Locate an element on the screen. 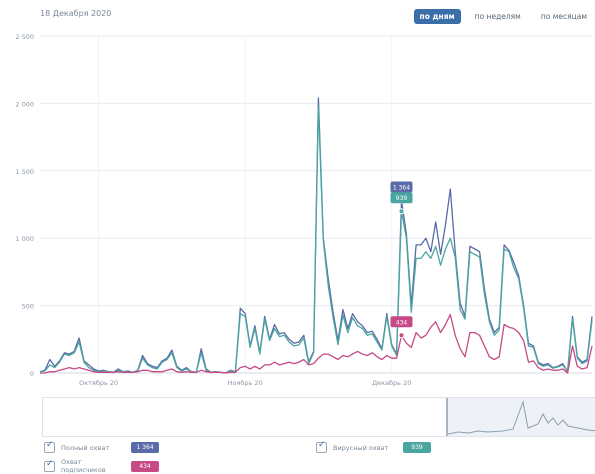 The image size is (595, 474). legend-item-full-reach: Полный охват 1 364 is located at coordinates (101, 446).